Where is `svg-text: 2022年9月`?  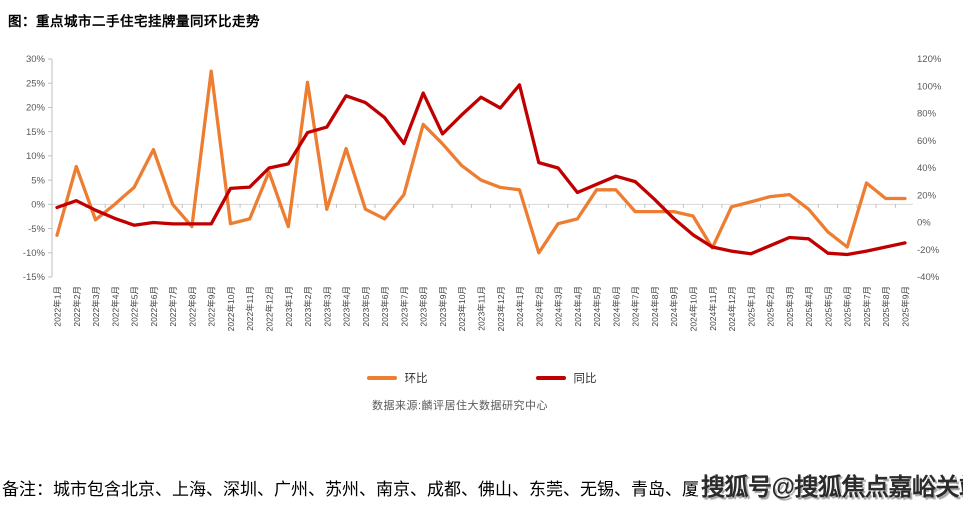 svg-text: 2022年9月 is located at coordinates (212, 306).